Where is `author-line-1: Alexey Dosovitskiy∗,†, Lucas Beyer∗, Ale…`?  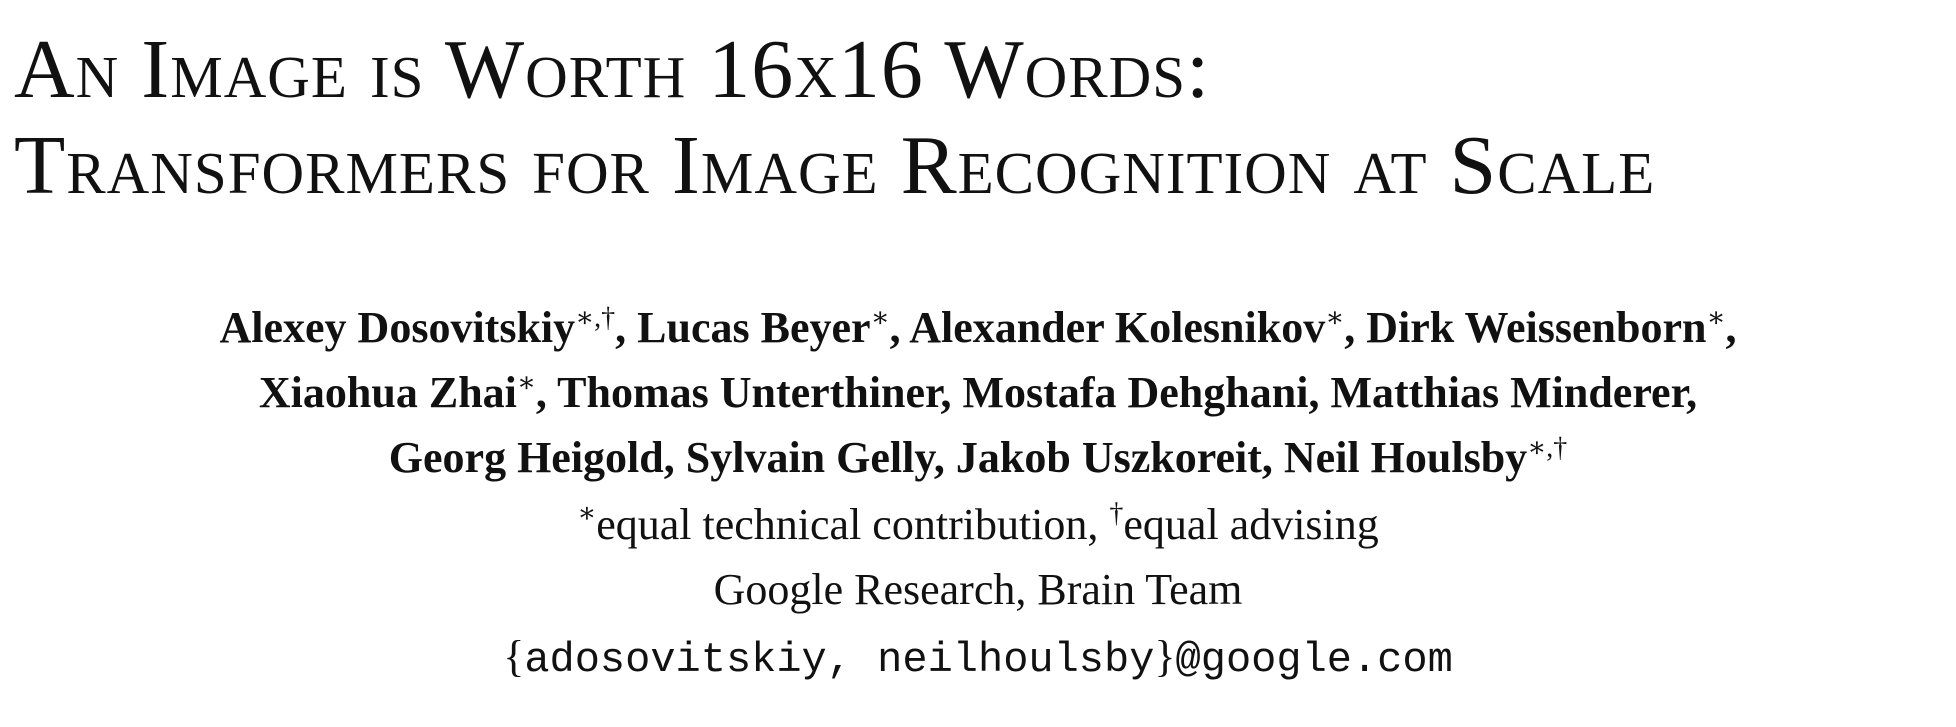 author-line-1: Alexey Dosovitskiy∗,†, Lucas Beyer∗, Ale… is located at coordinates (978, 327).